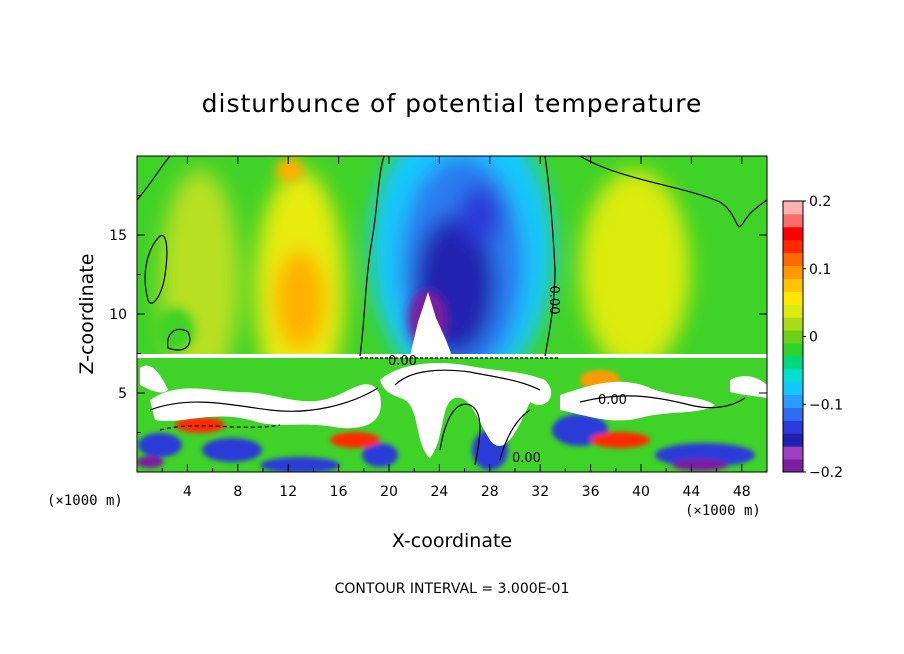 The width and height of the screenshot is (904, 654). What do you see at coordinates (526, 458) in the screenshot?
I see `contour-label-4: 0.00` at bounding box center [526, 458].